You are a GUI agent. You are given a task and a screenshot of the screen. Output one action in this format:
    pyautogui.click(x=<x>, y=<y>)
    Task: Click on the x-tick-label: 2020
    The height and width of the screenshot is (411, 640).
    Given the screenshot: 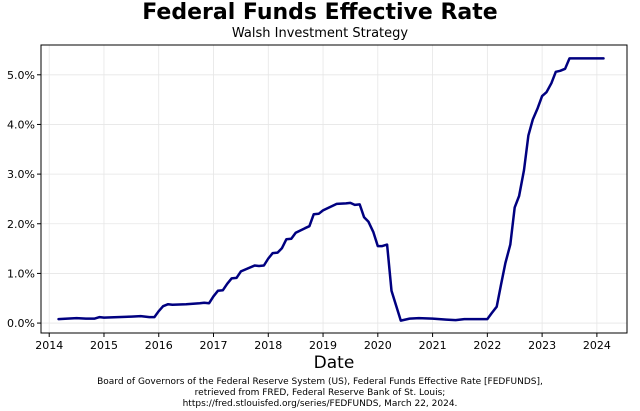 What is the action you would take?
    pyautogui.click(x=378, y=345)
    